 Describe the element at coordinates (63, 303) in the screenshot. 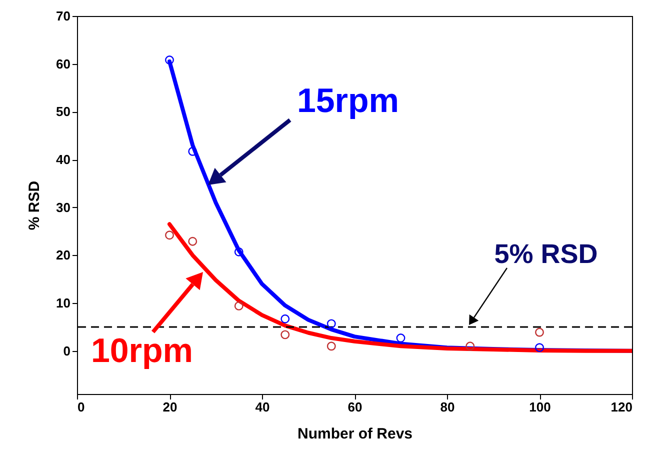

I see `y-tick-label: 10` at that location.